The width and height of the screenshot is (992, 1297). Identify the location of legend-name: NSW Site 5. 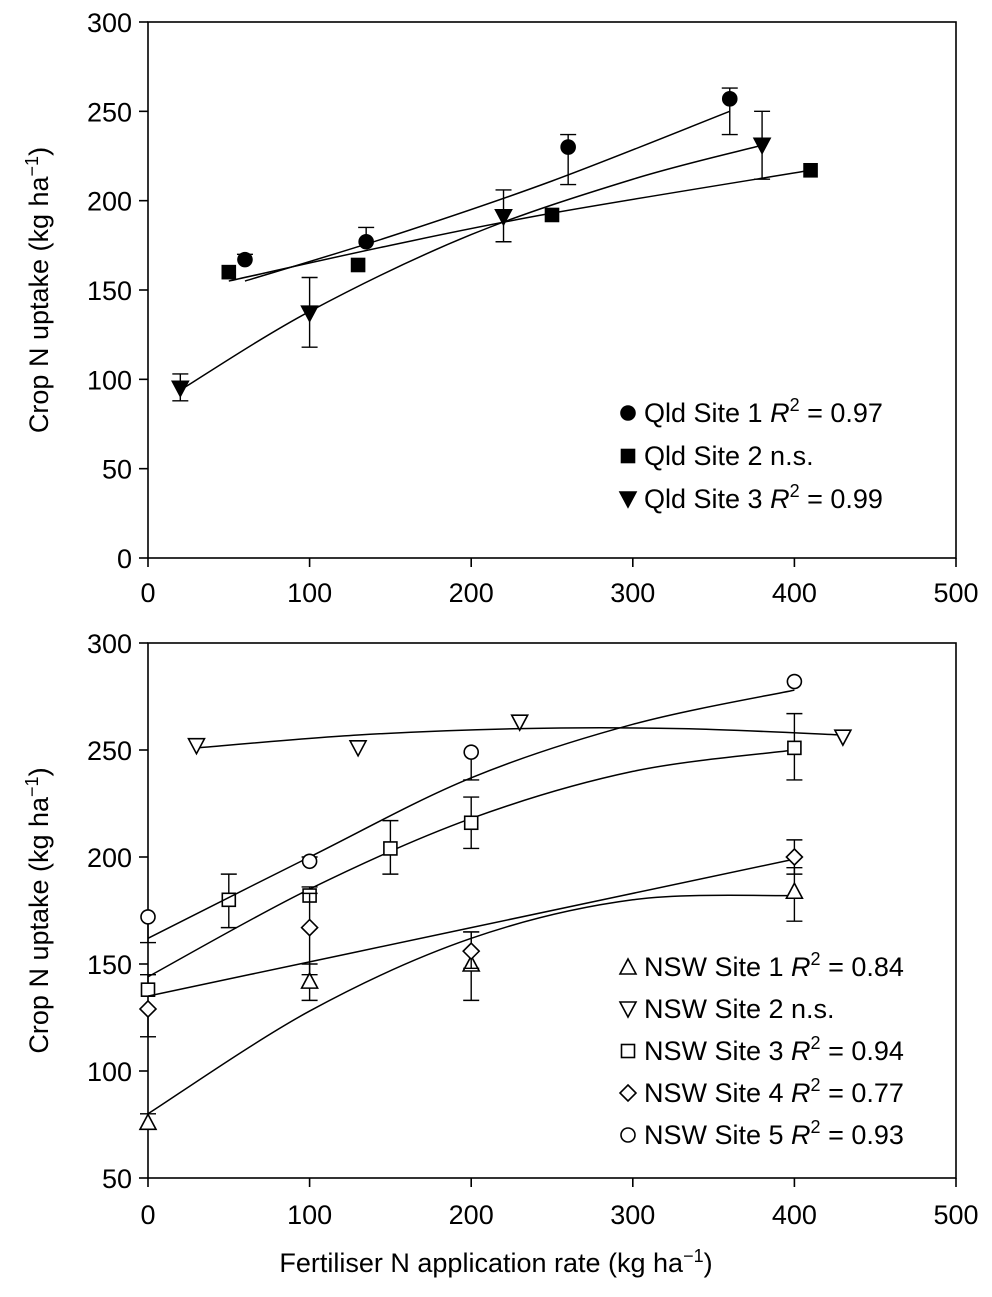
(717, 1135).